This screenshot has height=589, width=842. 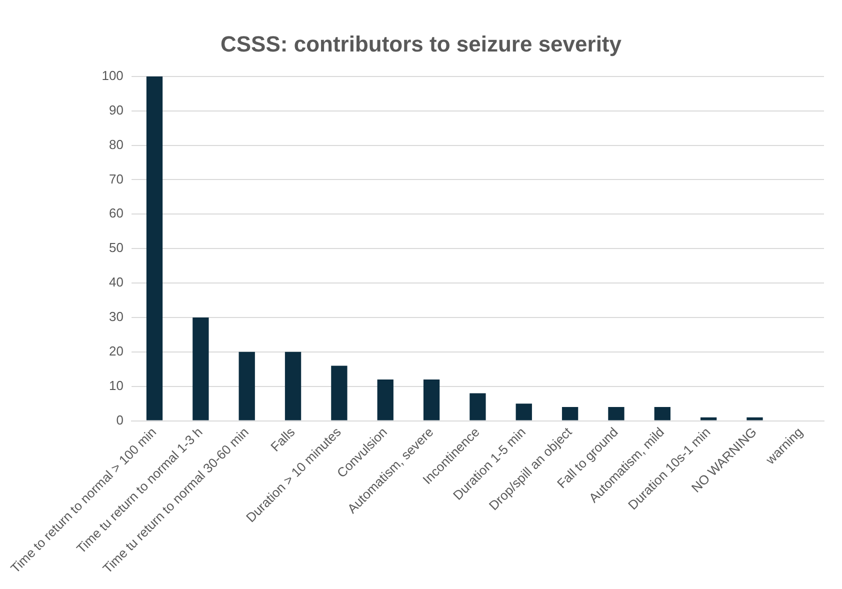 I want to click on y-tick-label: 0, so click(x=120, y=420).